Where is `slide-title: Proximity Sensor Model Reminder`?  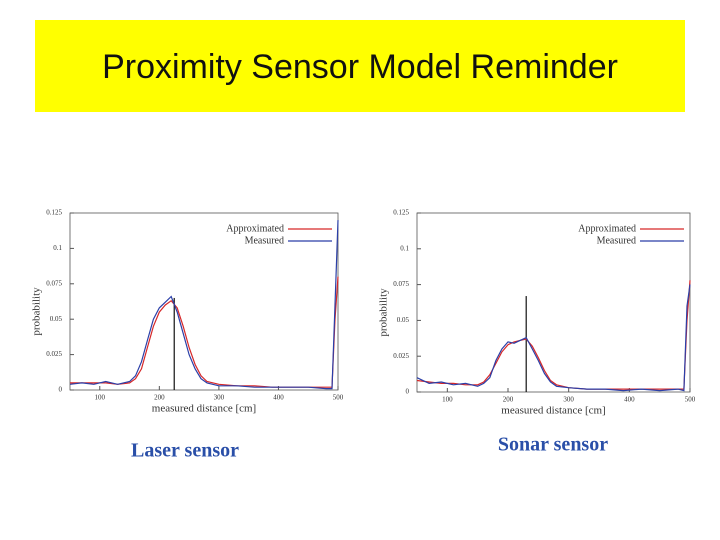
slide-title: Proximity Sensor Model Reminder is located at coordinates (360, 67).